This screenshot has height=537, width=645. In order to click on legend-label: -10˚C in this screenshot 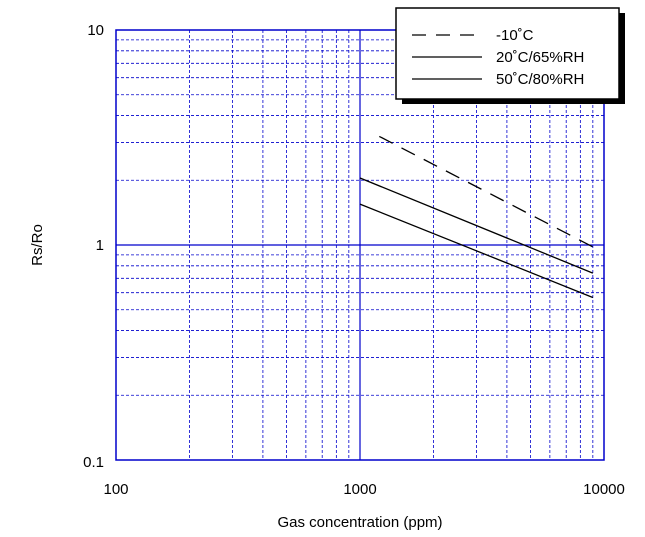, I will do `click(515, 35)`.